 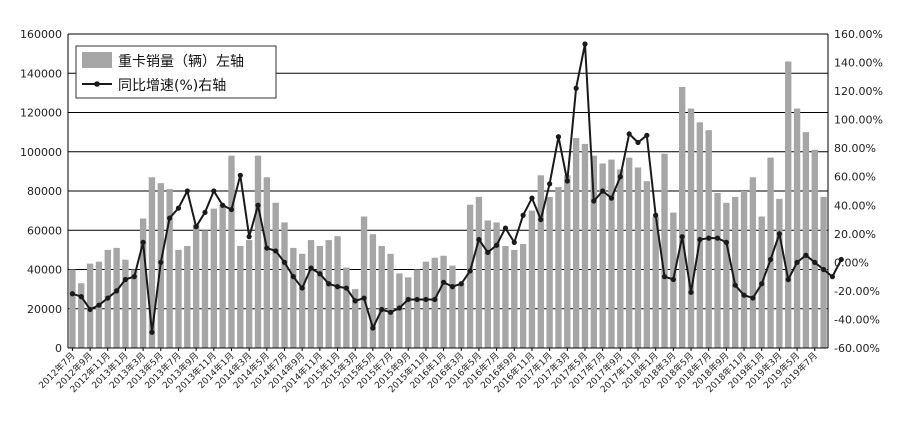 I want to click on right-tick-label: 140.00%, so click(x=858, y=63).